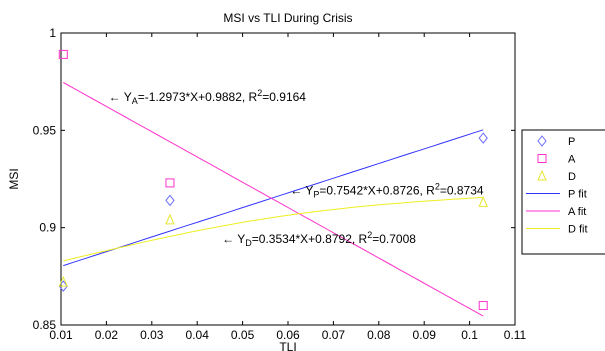  What do you see at coordinates (107, 335) in the screenshot?
I see `x-tick-label: 0.02` at bounding box center [107, 335].